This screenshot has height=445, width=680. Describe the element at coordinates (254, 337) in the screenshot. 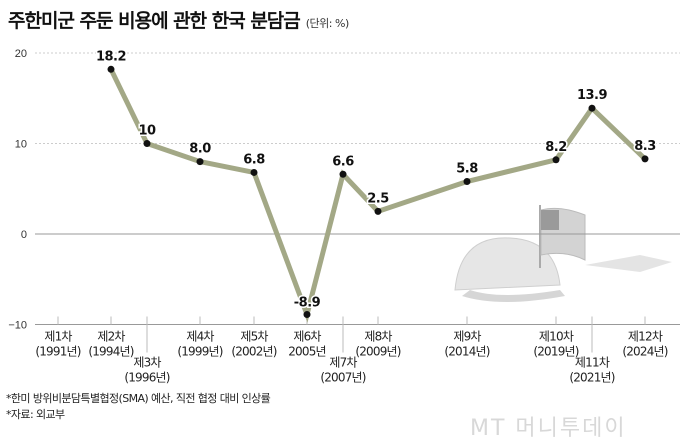

I see `x-tick-label: 제5차` at that location.